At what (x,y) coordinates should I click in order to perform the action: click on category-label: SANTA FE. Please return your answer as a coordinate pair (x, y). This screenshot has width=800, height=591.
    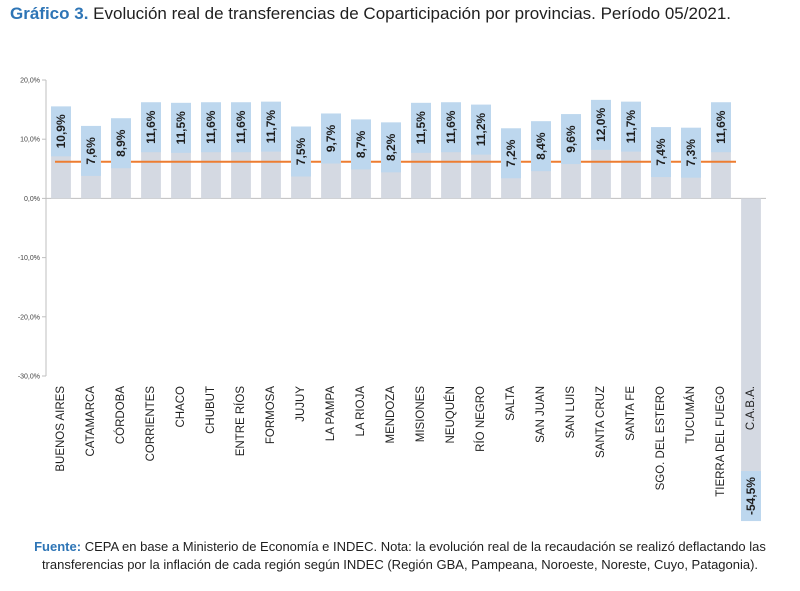
    Looking at the image, I should click on (631, 413).